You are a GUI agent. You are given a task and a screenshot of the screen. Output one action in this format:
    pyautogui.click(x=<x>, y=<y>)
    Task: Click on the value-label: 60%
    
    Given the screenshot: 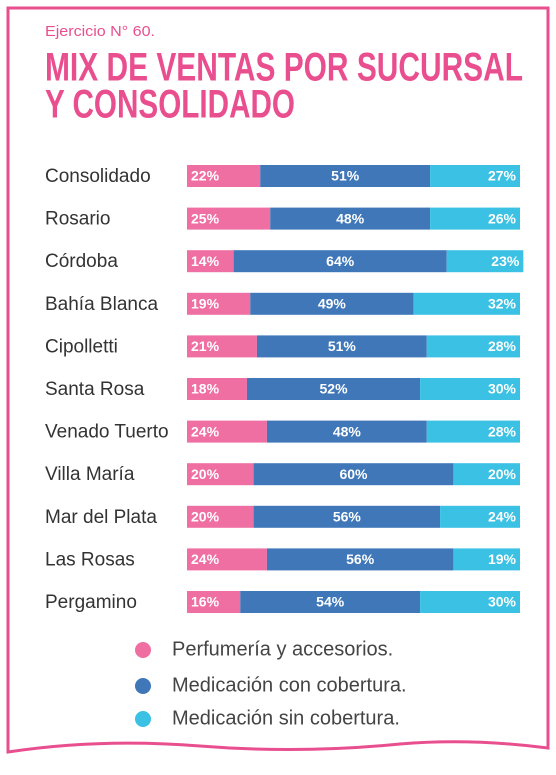 What is the action you would take?
    pyautogui.click(x=353, y=474)
    